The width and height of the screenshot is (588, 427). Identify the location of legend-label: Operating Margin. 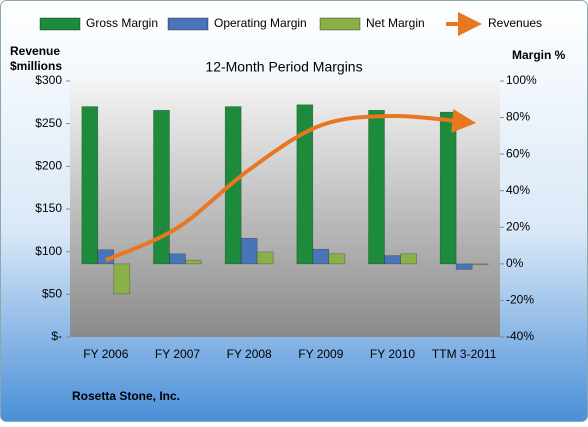
(260, 23).